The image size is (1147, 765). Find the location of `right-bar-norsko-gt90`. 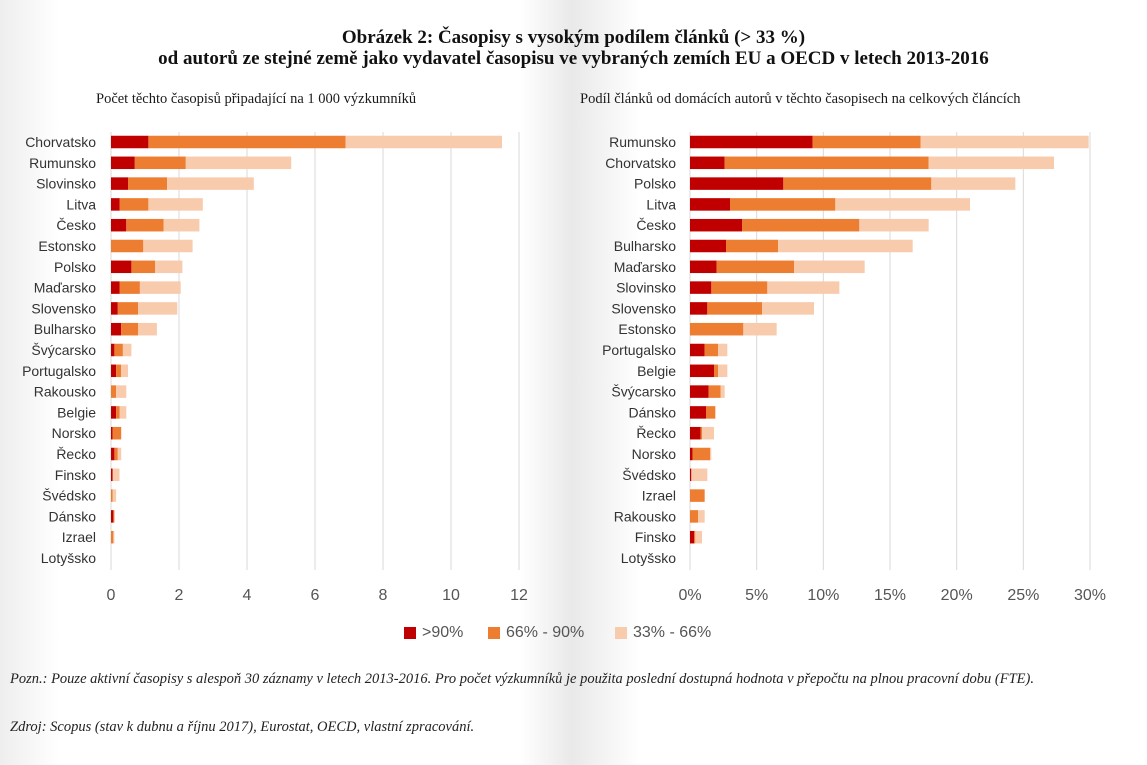

right-bar-norsko-gt90 is located at coordinates (691, 454).